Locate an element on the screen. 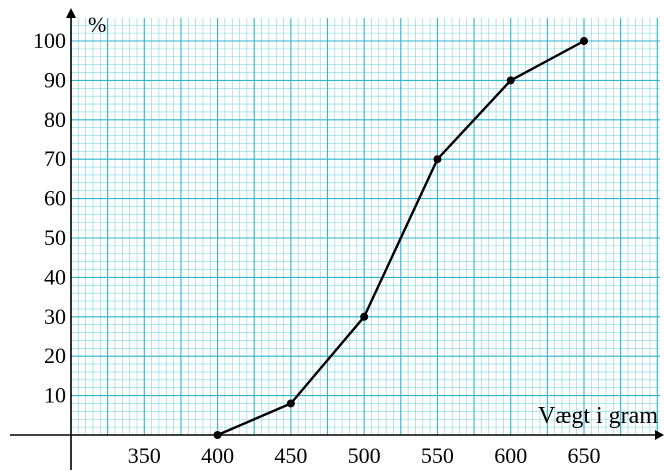  x-tick-label: 500 is located at coordinates (364, 455).